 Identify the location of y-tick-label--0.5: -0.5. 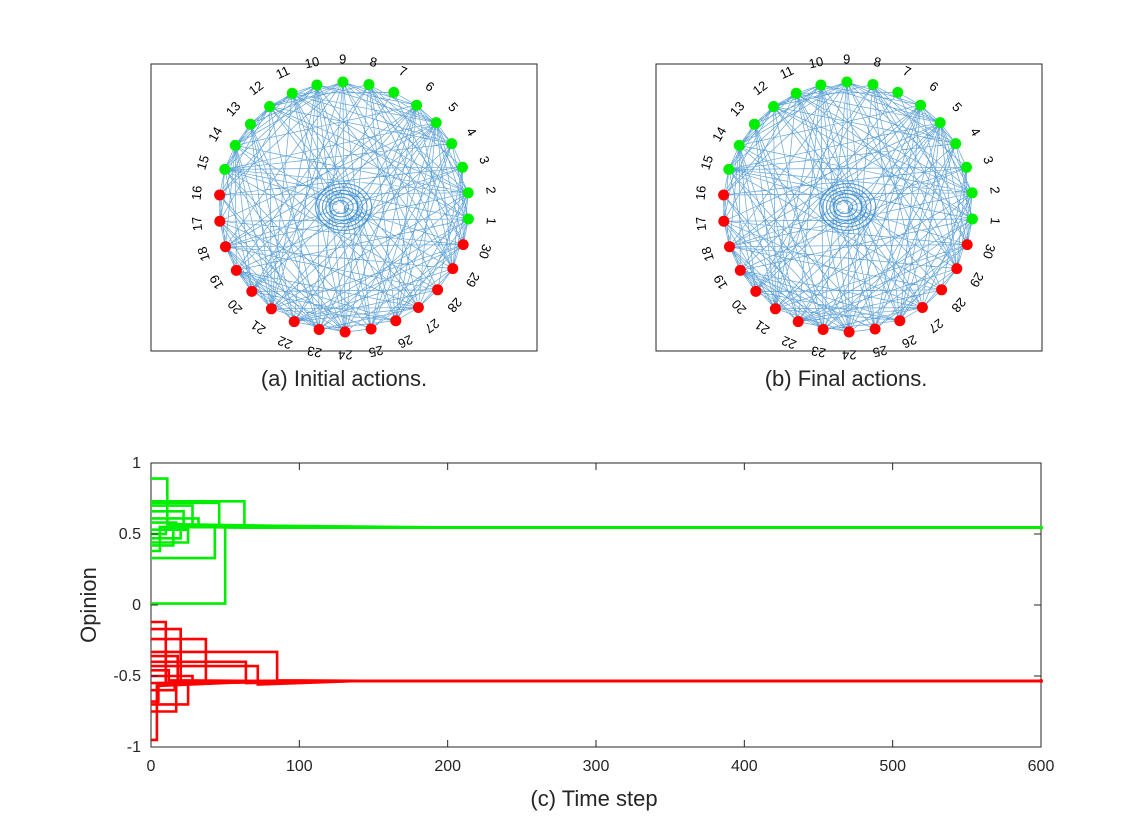
(127, 676).